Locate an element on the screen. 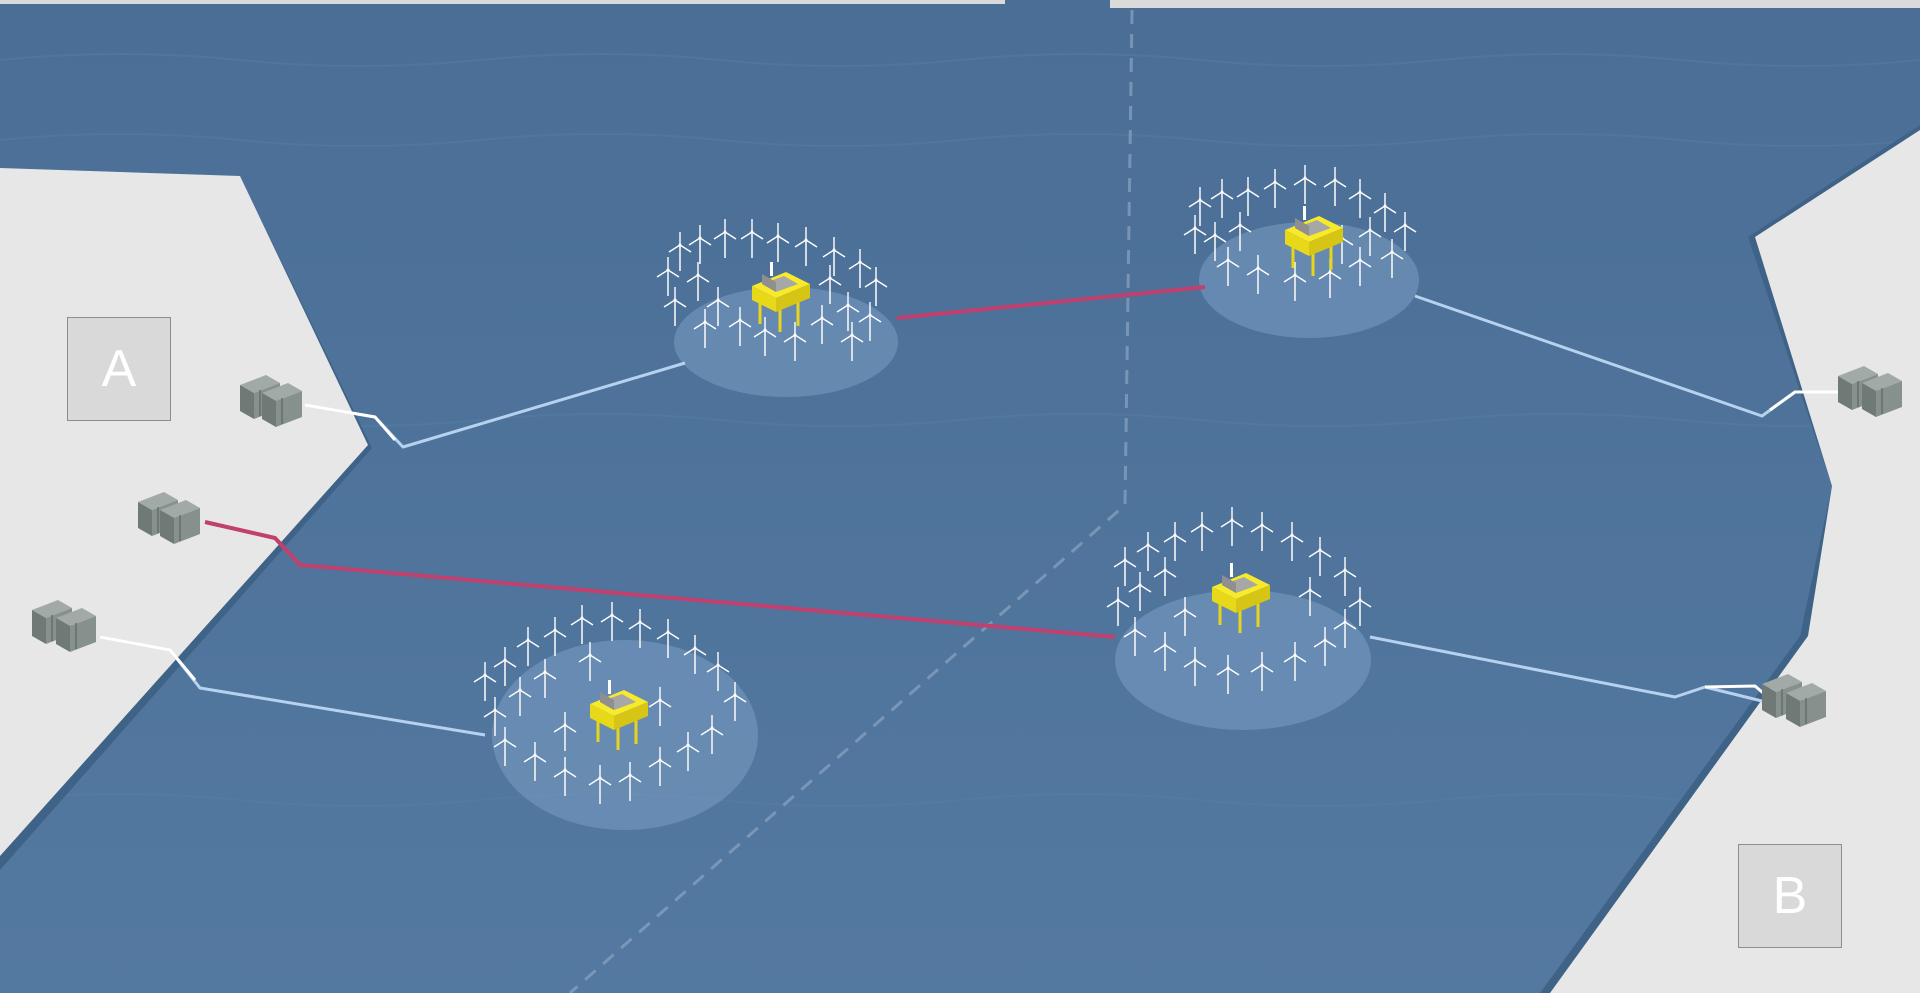 The image size is (1920, 993). country-label-b: B is located at coordinates (1790, 896).